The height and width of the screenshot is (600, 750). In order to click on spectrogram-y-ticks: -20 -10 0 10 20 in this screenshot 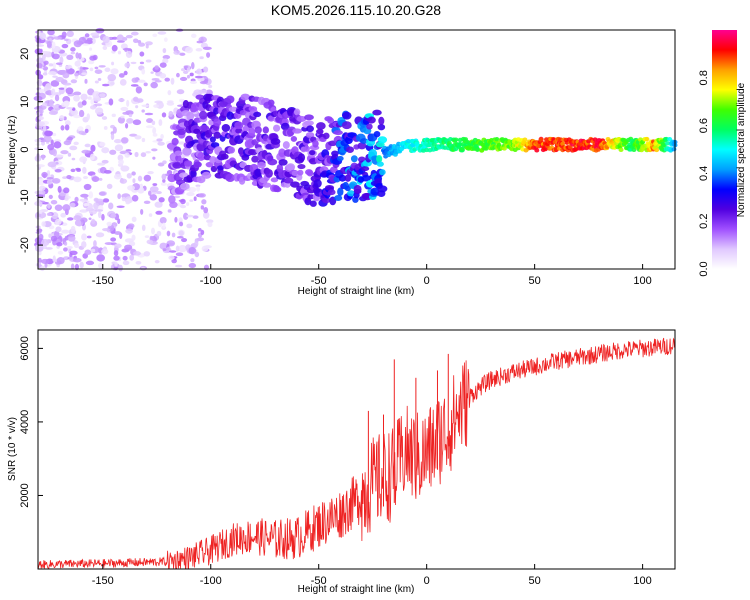, I will do `click(31, 150)`.